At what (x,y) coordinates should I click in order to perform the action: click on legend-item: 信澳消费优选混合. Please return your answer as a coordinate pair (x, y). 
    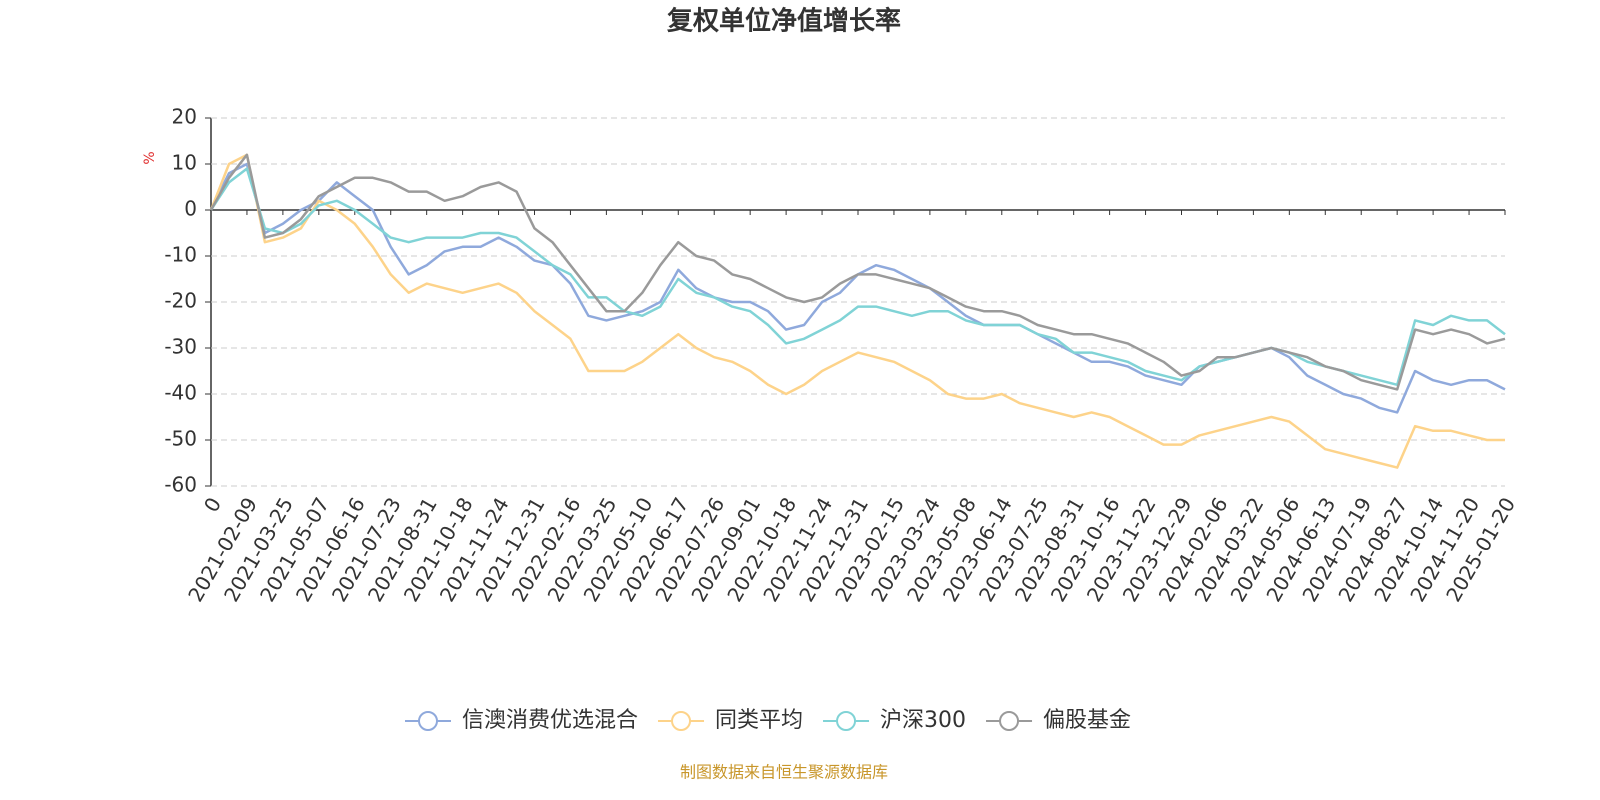
    Looking at the image, I should click on (521, 720).